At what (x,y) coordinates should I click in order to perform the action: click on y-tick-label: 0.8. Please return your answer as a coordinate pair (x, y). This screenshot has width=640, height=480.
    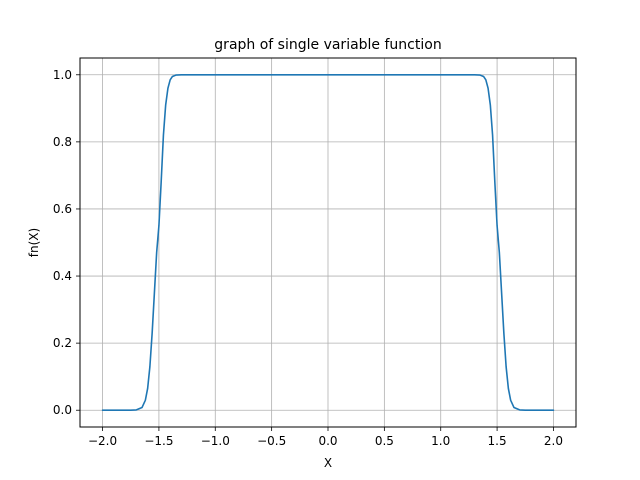
    Looking at the image, I should click on (62, 142).